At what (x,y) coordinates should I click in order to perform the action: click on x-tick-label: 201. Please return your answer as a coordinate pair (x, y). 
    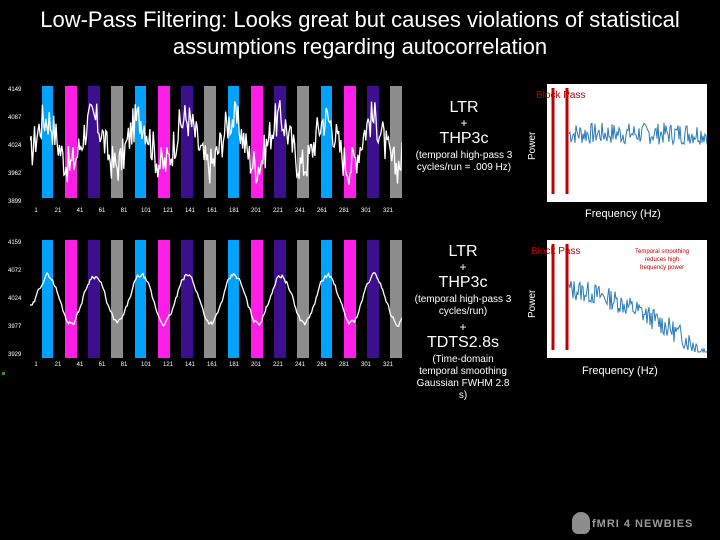
    Looking at the image, I should click on (256, 365).